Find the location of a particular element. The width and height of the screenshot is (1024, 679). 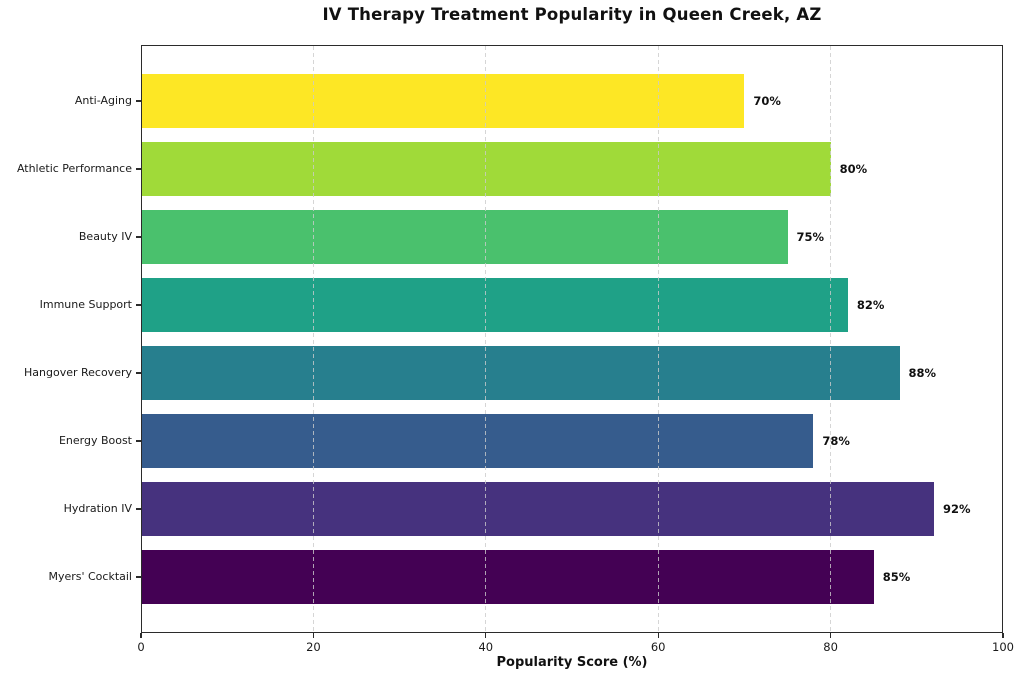

x-axis-label: Popularity Score (%) is located at coordinates (572, 662).